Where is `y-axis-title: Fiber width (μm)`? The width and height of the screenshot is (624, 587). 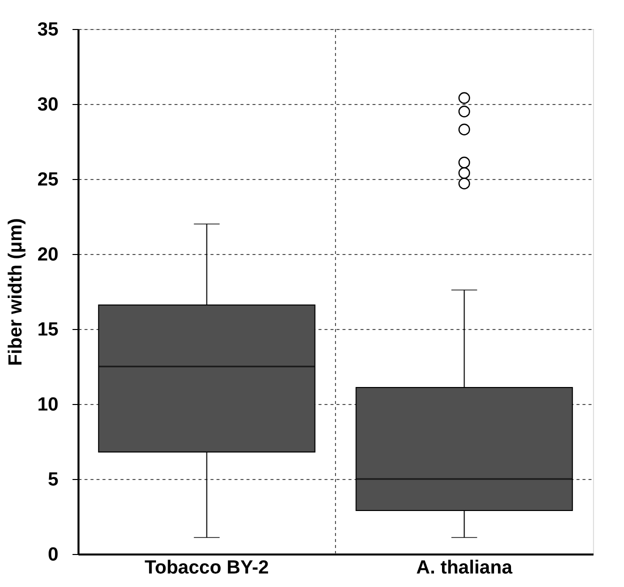
y-axis-title: Fiber width (μm) is located at coordinates (15, 292).